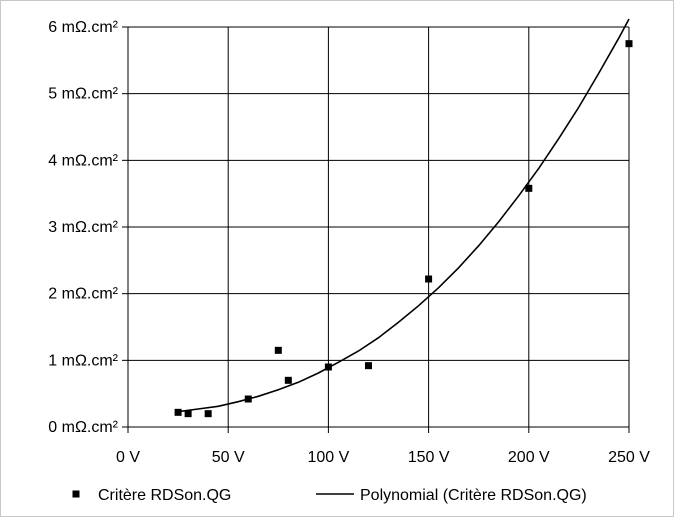 The image size is (674, 522). Describe the element at coordinates (128, 457) in the screenshot. I see `x-tick-label: 0 V` at that location.